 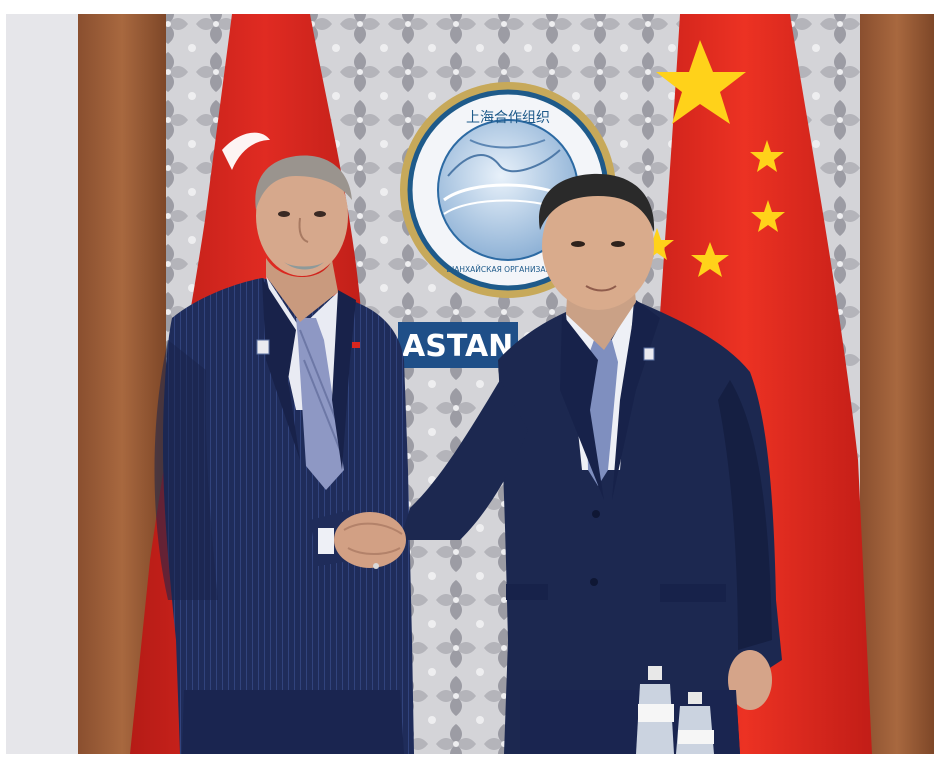 I want to click on handshake, so click(x=370, y=540).